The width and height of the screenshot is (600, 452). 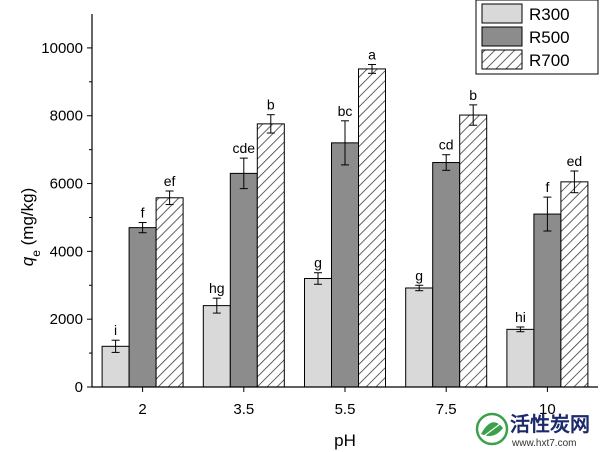 I want to click on y-tick-label: 6000, so click(x=66, y=184).